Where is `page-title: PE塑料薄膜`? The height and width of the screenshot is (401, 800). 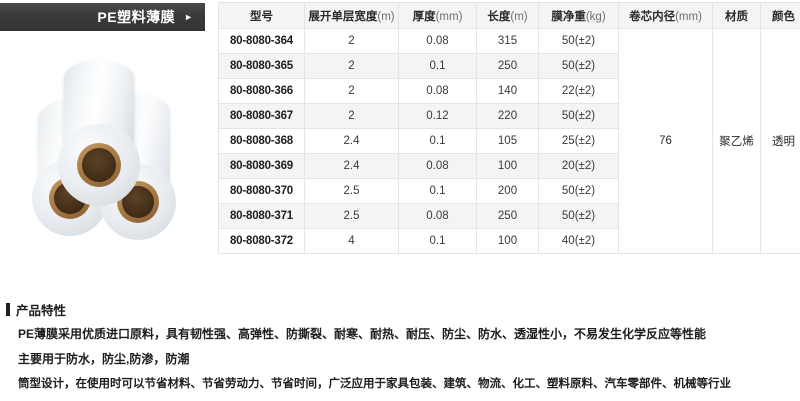
page-title: PE塑料薄膜 is located at coordinates (136, 17).